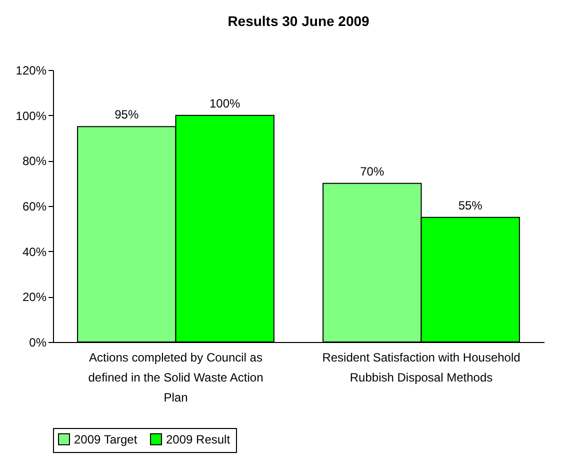 The height and width of the screenshot is (468, 574). I want to click on x-tick-label: Resident Satisfaction with Household Rubbish Disposal Methods, so click(421, 367).